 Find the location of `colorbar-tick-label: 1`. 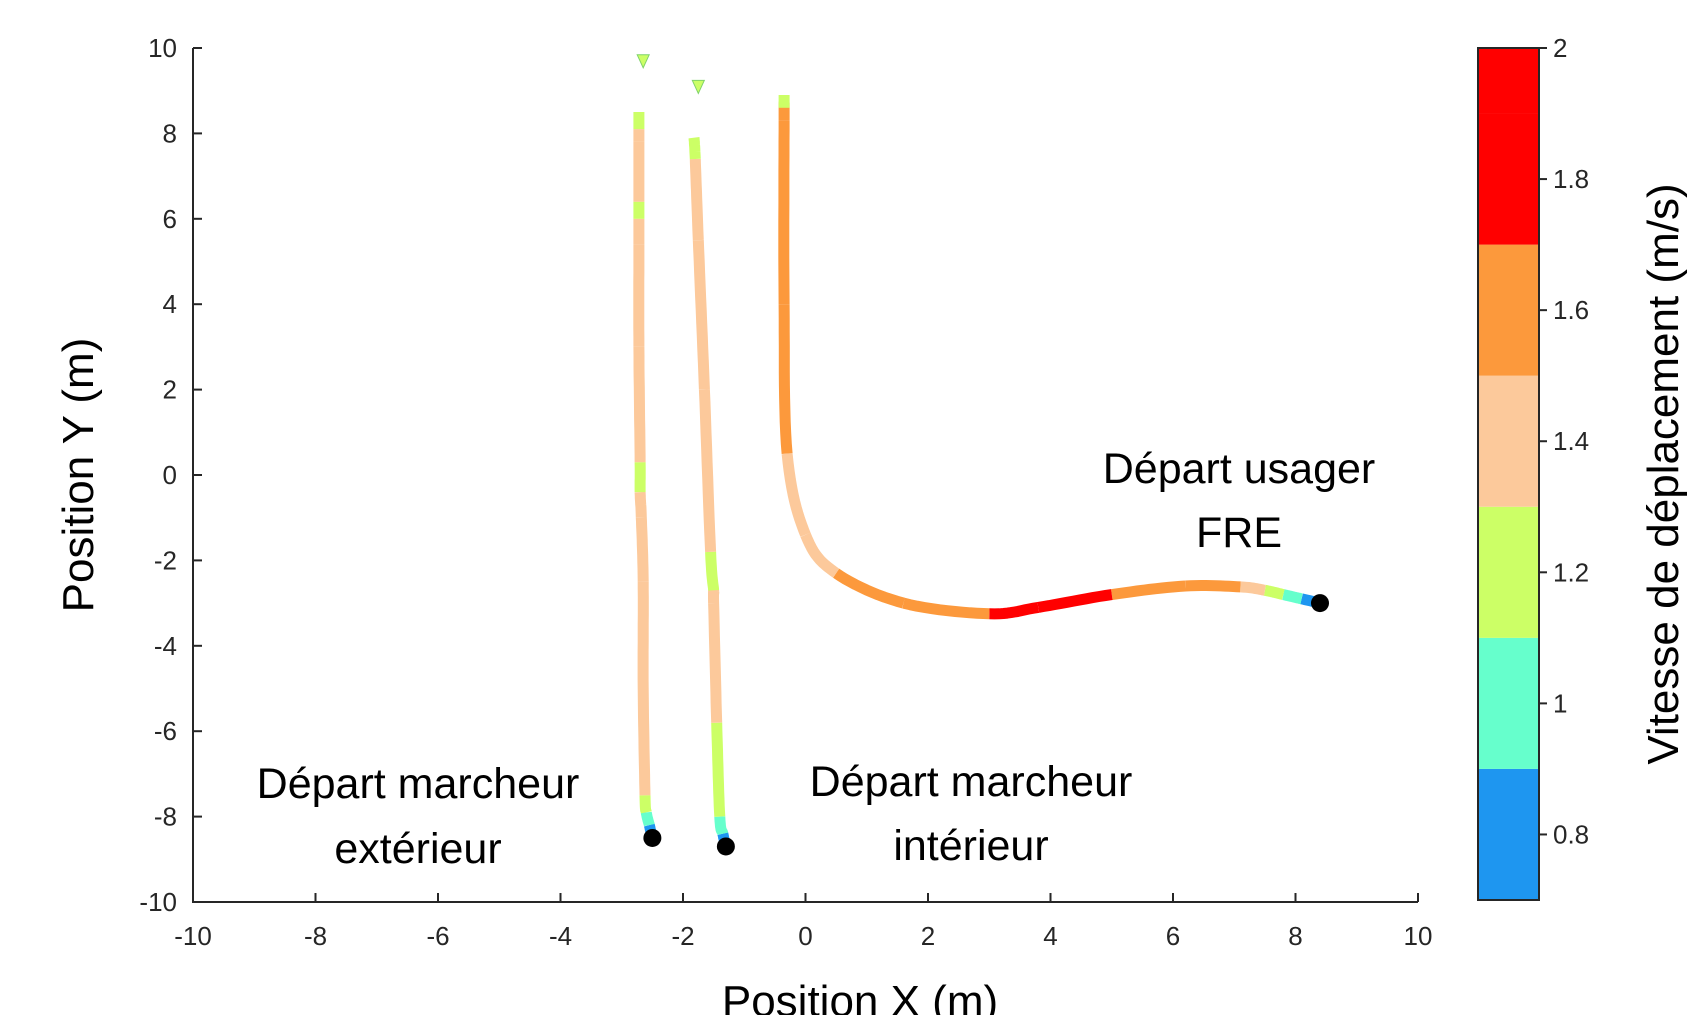

colorbar-tick-label: 1 is located at coordinates (1560, 703).